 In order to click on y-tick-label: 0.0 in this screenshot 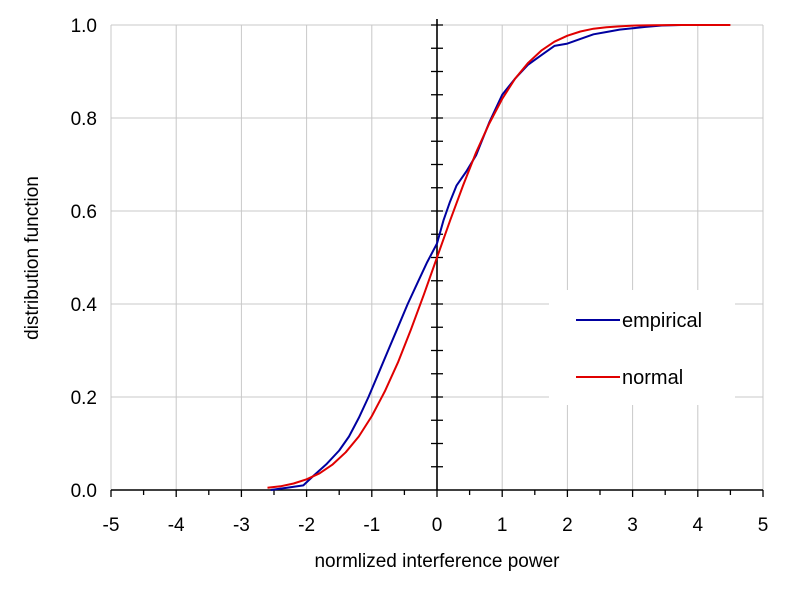, I will do `click(84, 491)`.